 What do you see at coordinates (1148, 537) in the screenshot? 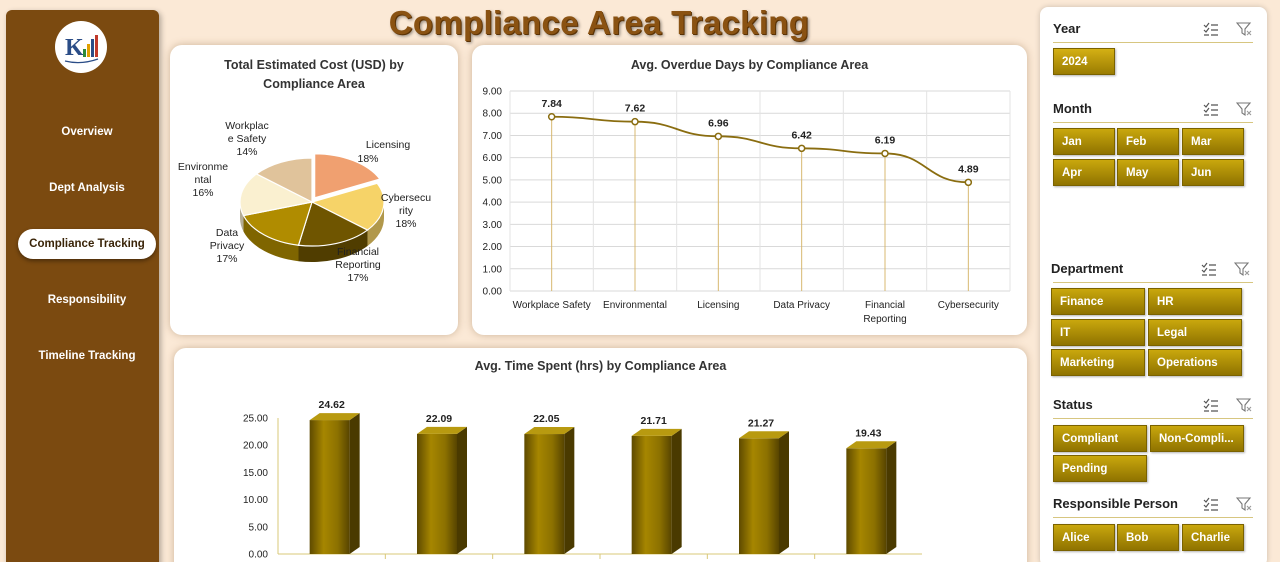
I see `slicer-person-bob: Bob` at bounding box center [1148, 537].